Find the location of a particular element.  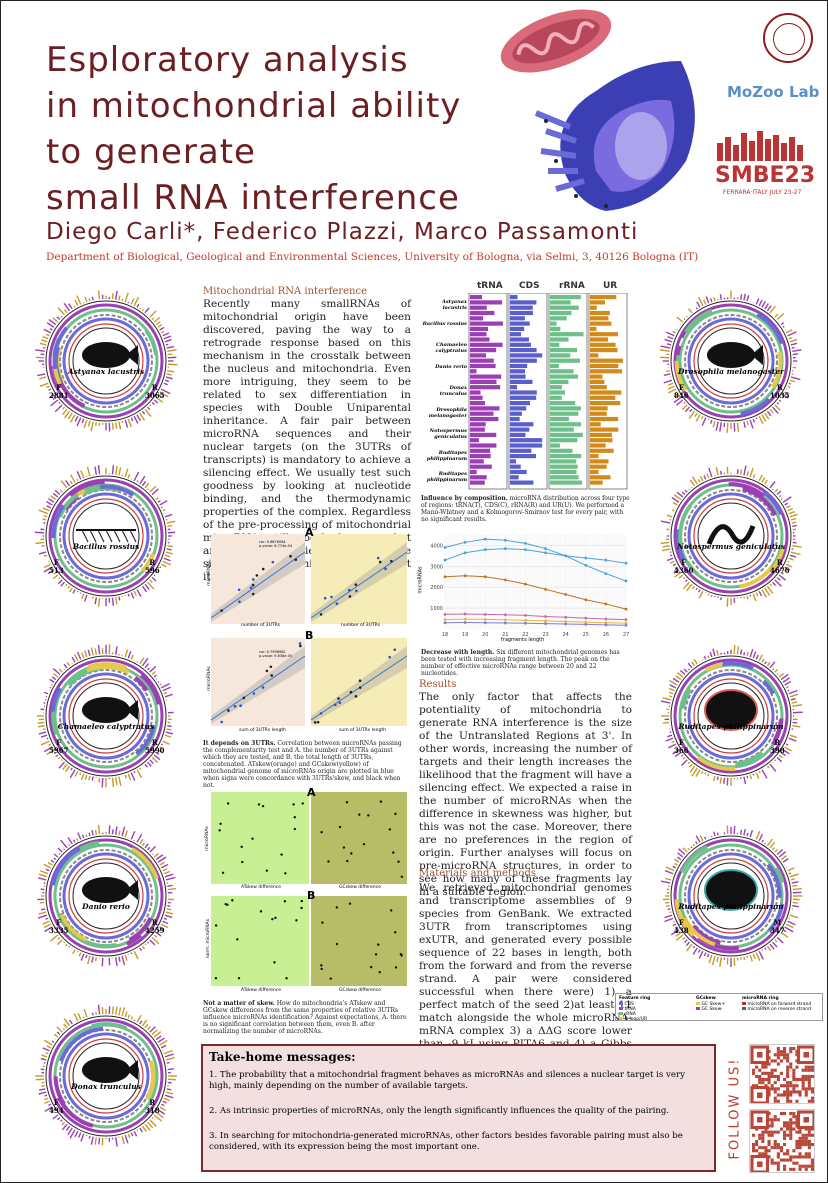

x-tick-label: 26 is located at coordinates (606, 635).